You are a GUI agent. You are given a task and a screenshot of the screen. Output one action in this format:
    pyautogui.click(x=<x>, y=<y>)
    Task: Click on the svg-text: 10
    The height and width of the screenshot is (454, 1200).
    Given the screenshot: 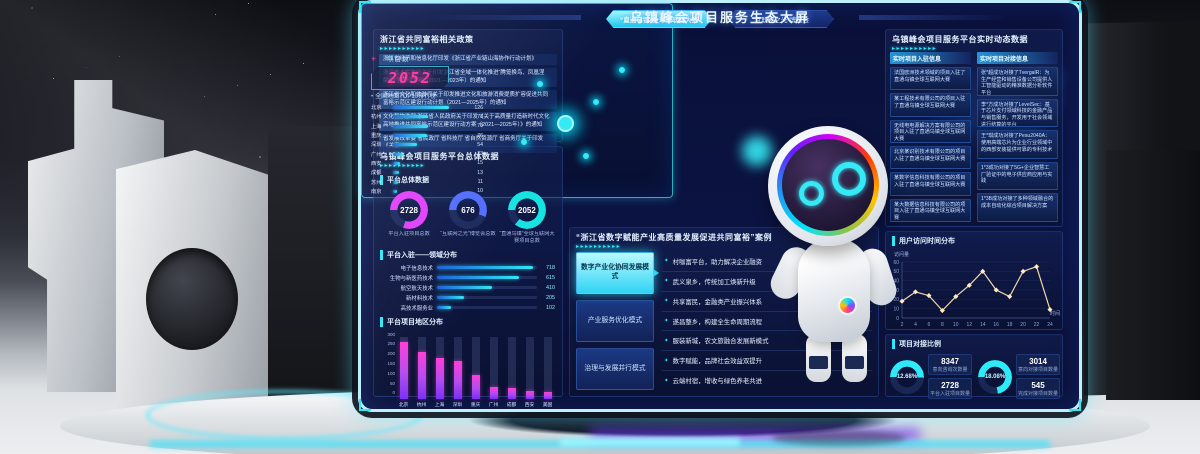 What is the action you would take?
    pyautogui.click(x=956, y=325)
    